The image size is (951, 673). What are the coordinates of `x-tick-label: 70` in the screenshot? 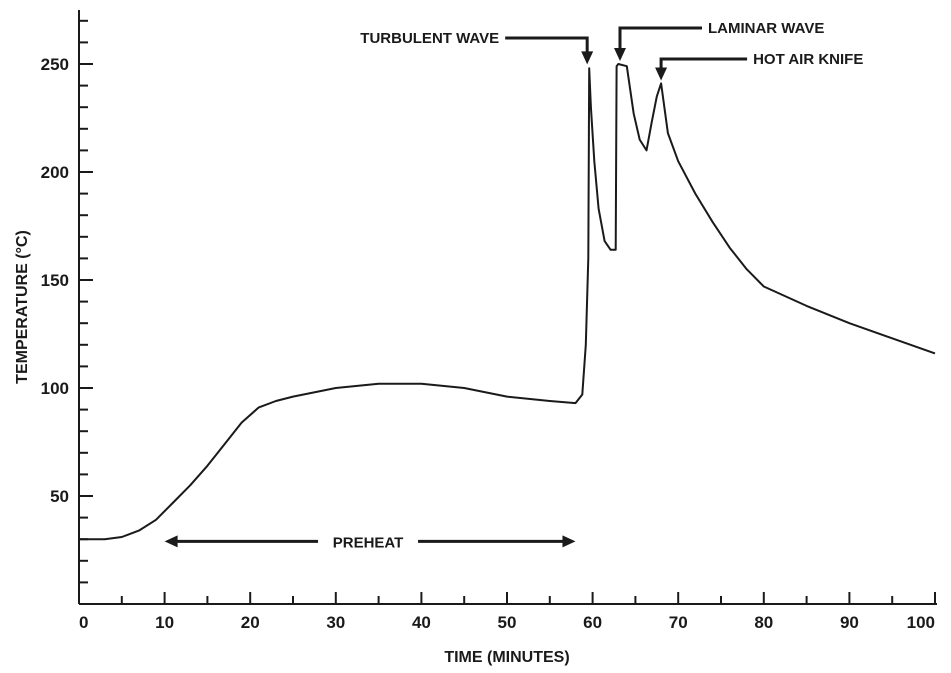 It's located at (678, 622).